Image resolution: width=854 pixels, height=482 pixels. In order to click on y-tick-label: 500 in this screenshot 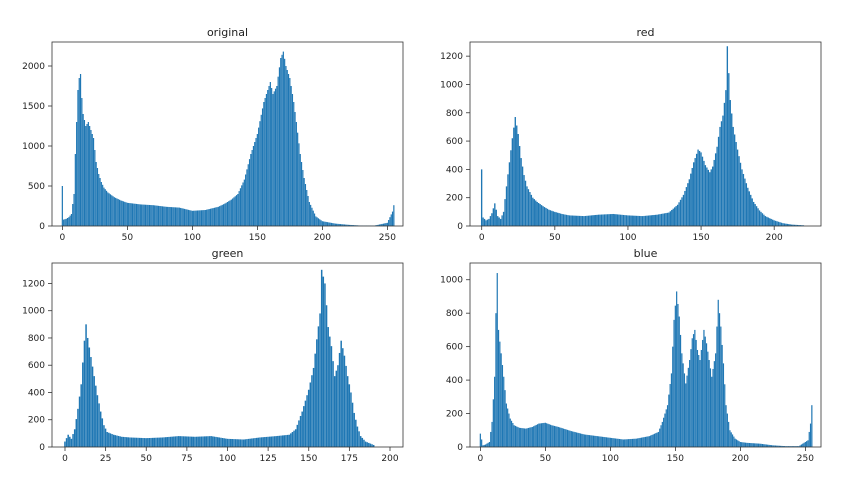, I will do `click(36, 187)`.